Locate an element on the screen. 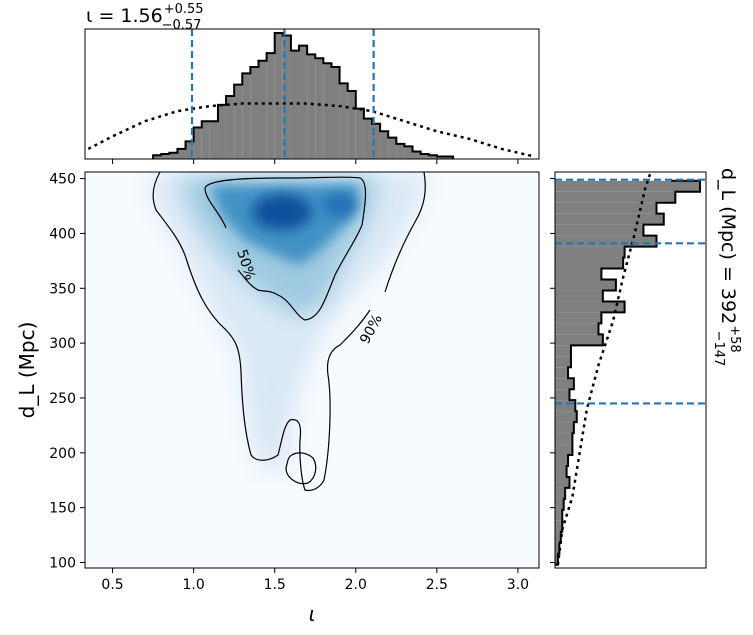 The width and height of the screenshot is (753, 635). right-prior-curve is located at coordinates (604, 368).